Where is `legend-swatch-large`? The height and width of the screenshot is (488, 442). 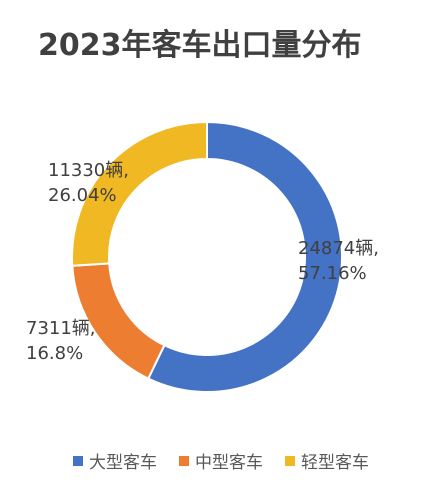 legend-swatch-large is located at coordinates (78, 460).